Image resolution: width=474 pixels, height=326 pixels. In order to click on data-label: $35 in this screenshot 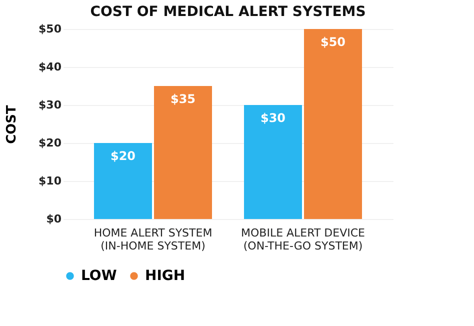, I will do `click(183, 99)`.